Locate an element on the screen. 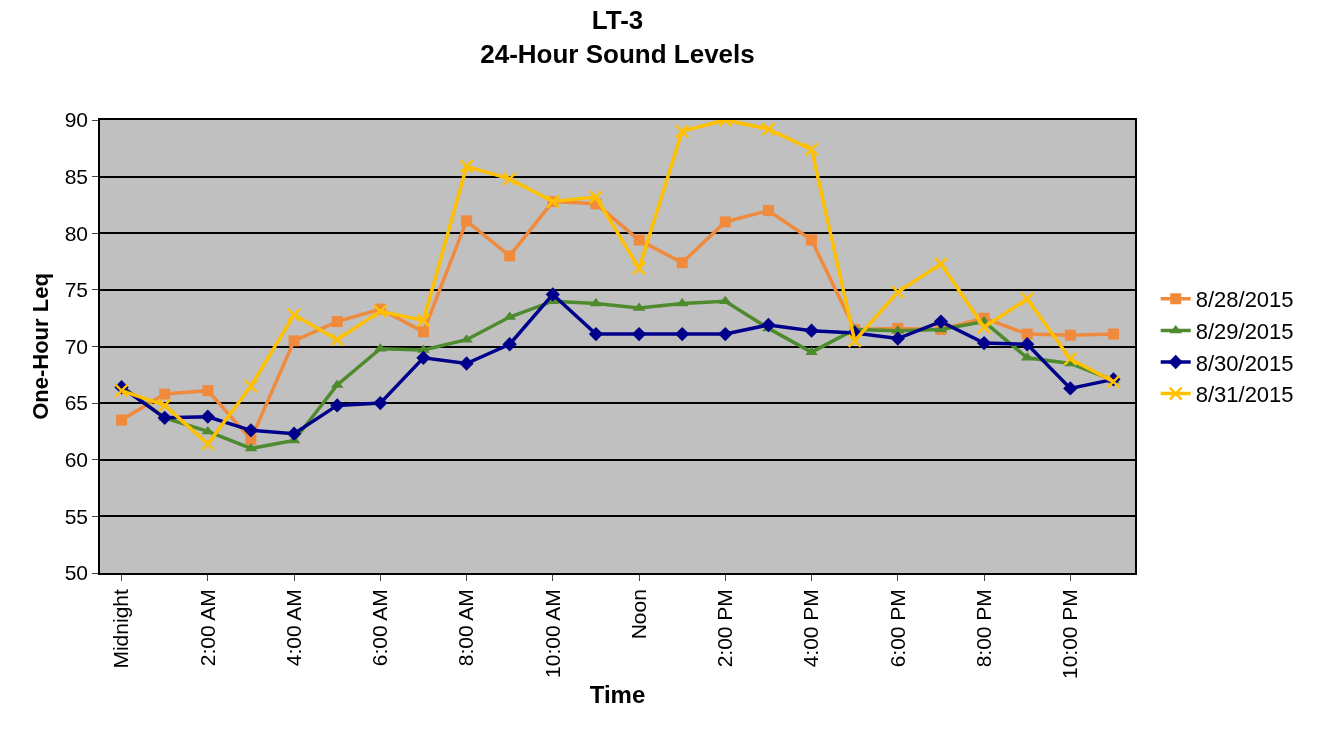 The image size is (1342, 737). legend-label: 8/28/2015 is located at coordinates (1244, 300).